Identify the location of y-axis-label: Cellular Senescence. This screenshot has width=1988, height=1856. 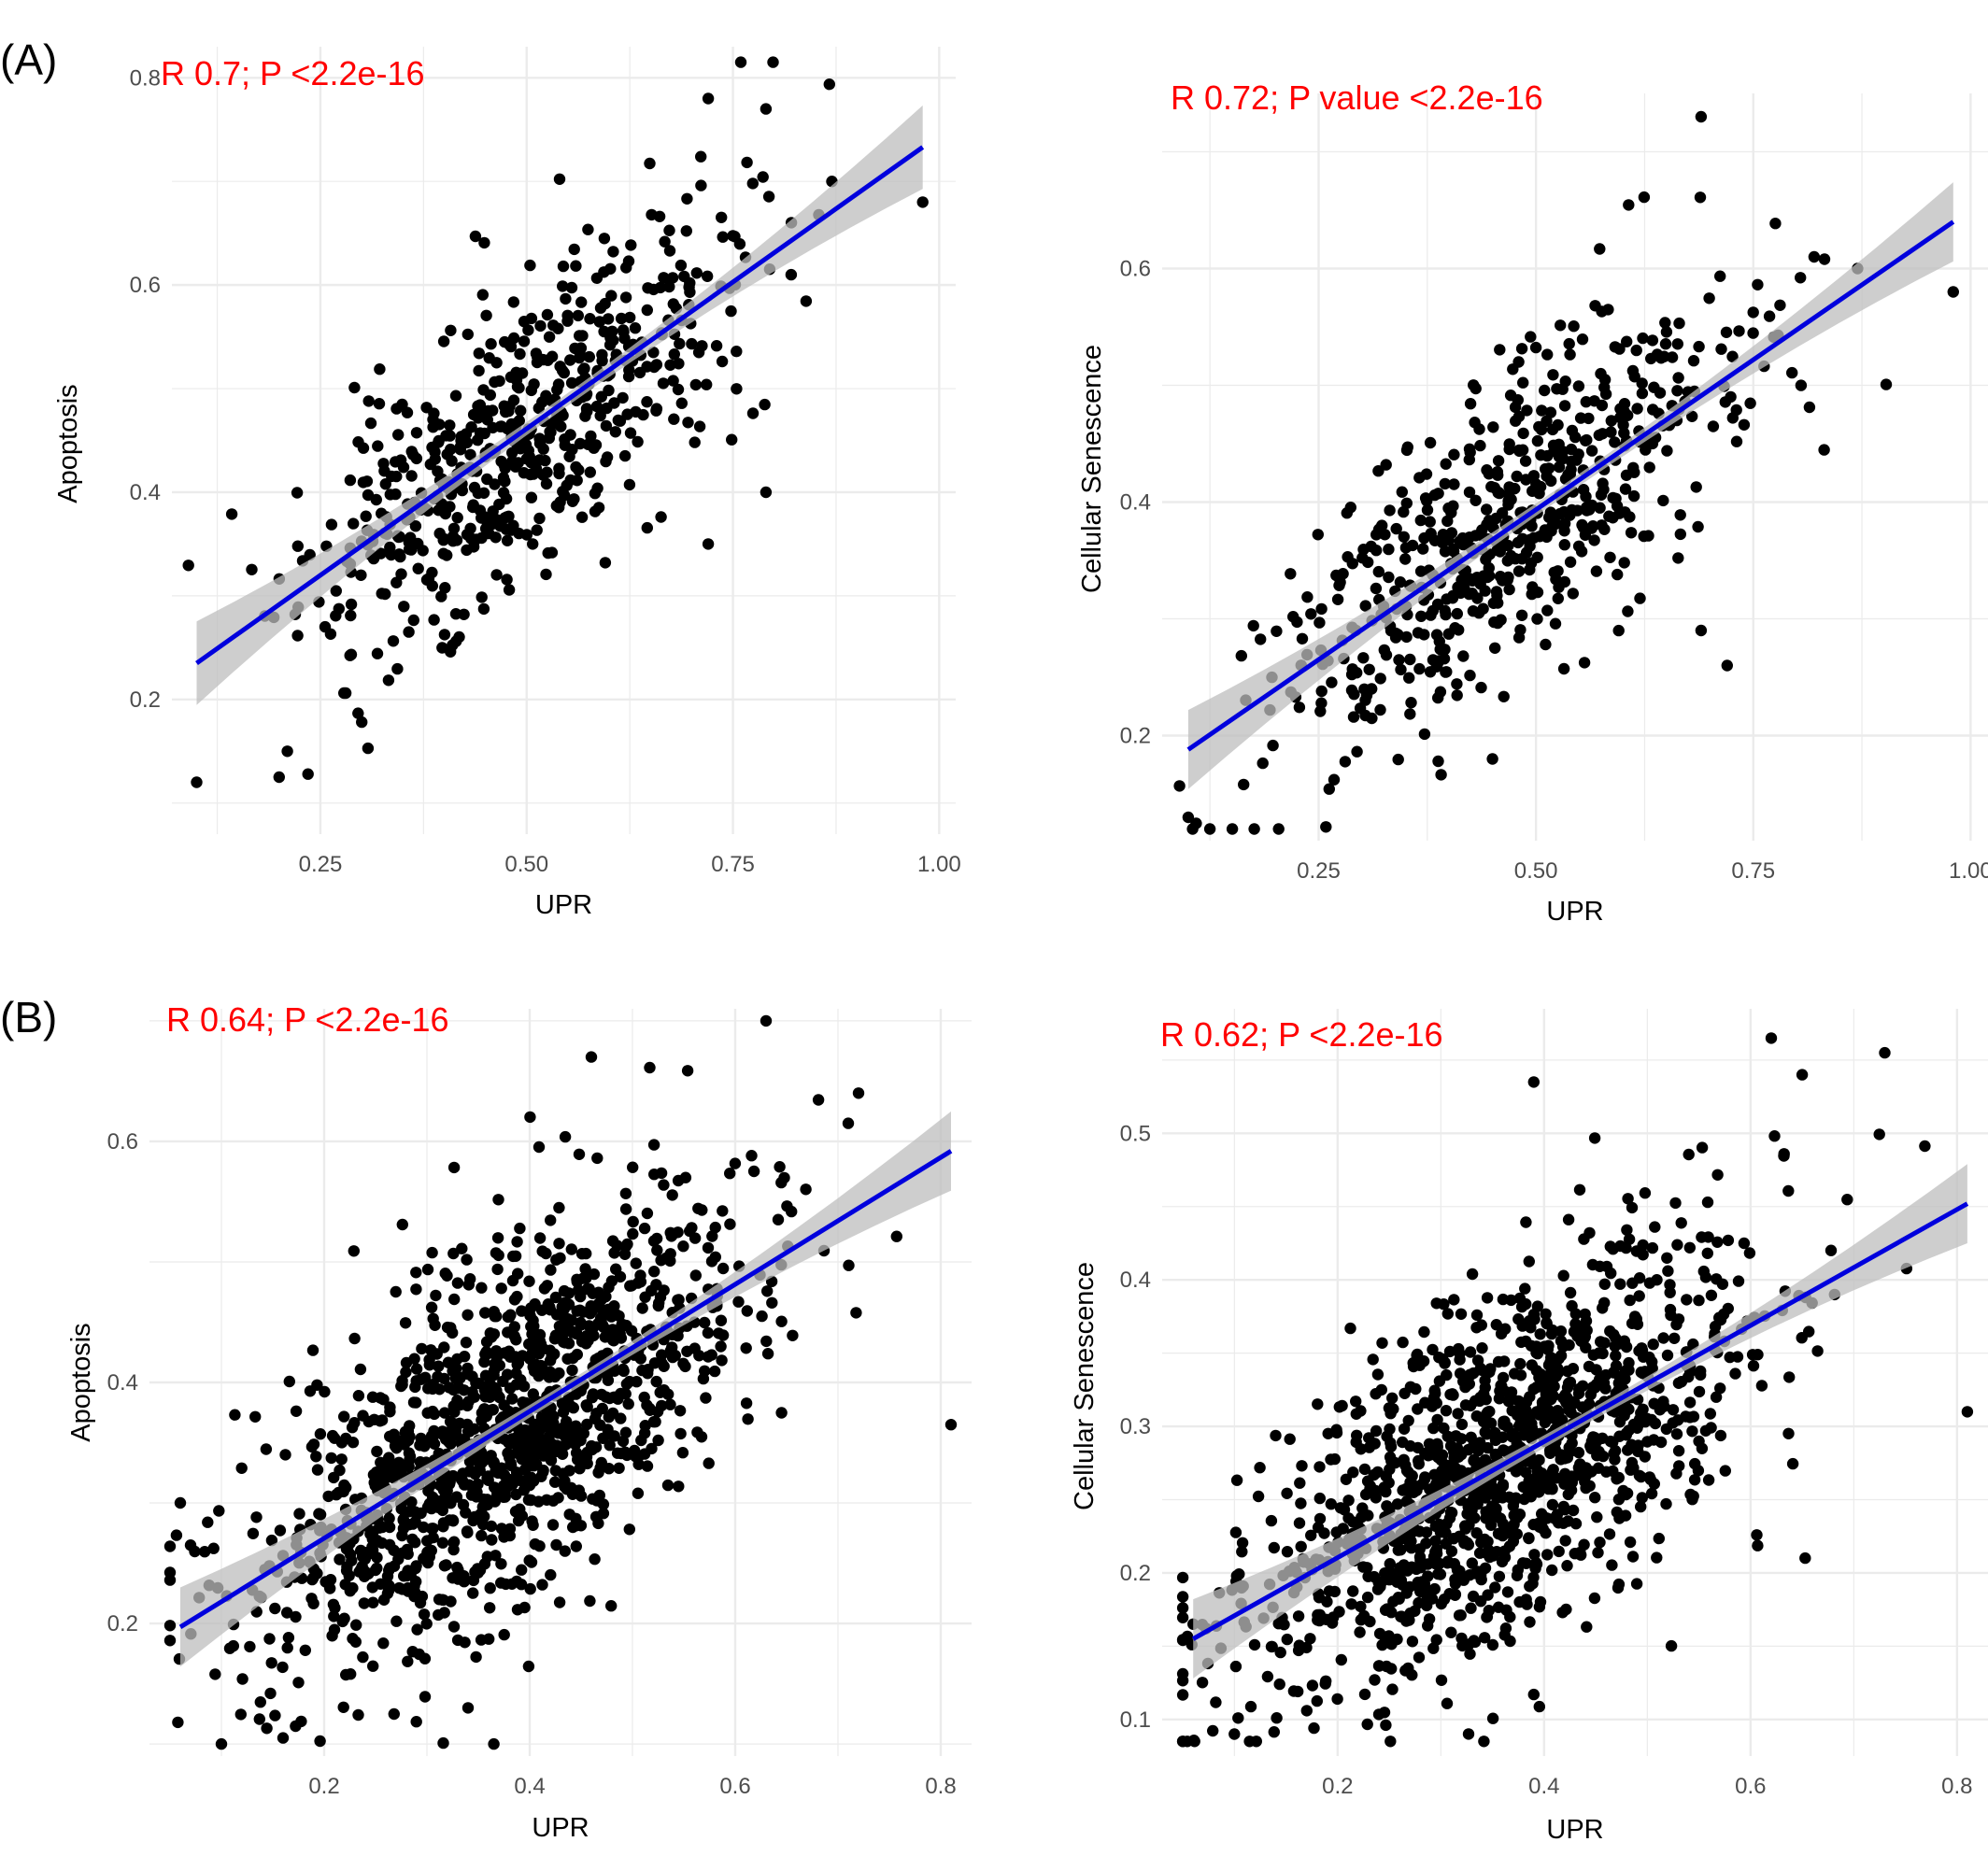
(1092, 469).